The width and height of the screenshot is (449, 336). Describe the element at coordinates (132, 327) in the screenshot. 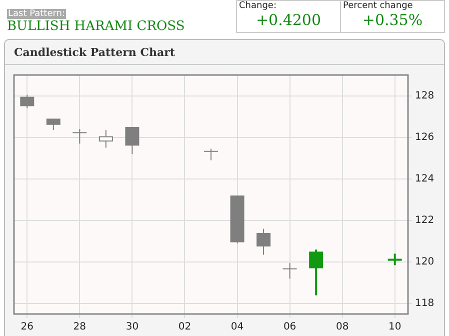

I see `x-tick-label: 30` at that location.